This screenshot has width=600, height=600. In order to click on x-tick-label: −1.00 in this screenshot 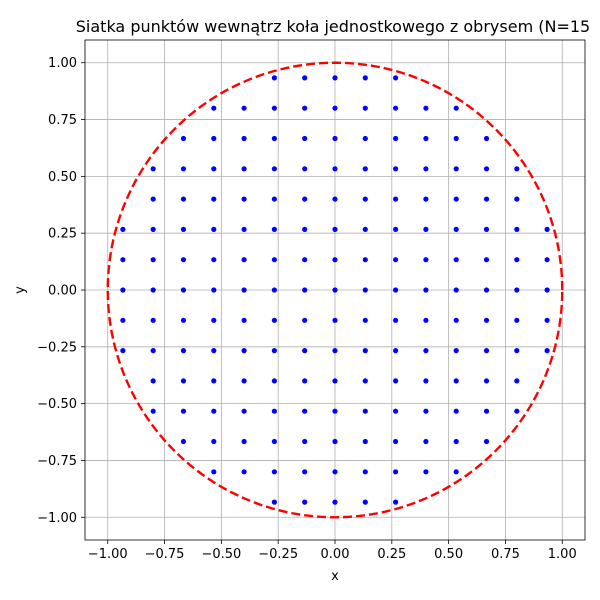, I will do `click(108, 554)`.